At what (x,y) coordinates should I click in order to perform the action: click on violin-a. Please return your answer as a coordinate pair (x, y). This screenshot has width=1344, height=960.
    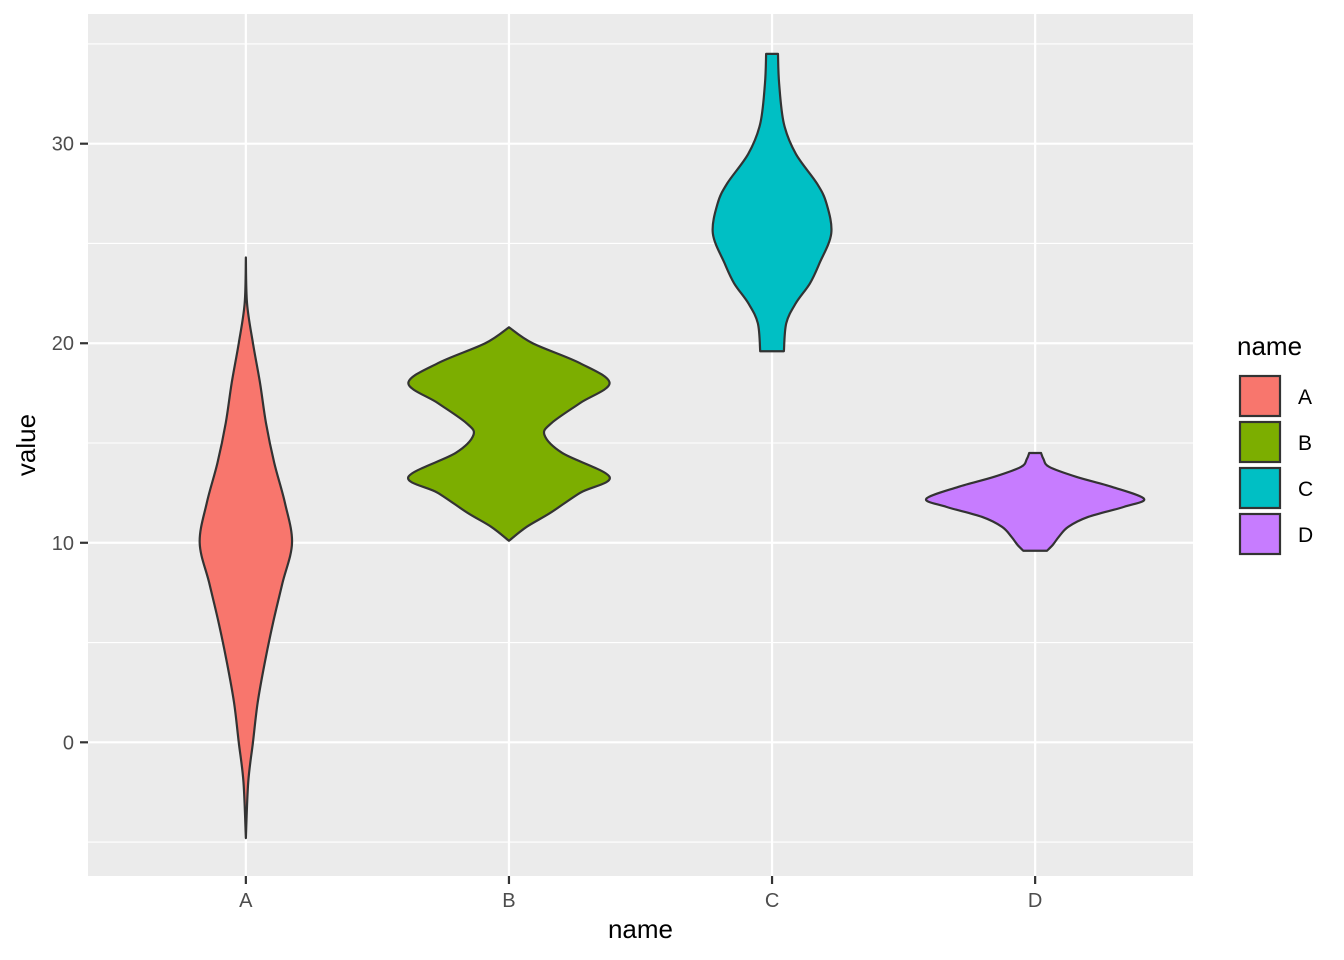
    Looking at the image, I should click on (246, 548).